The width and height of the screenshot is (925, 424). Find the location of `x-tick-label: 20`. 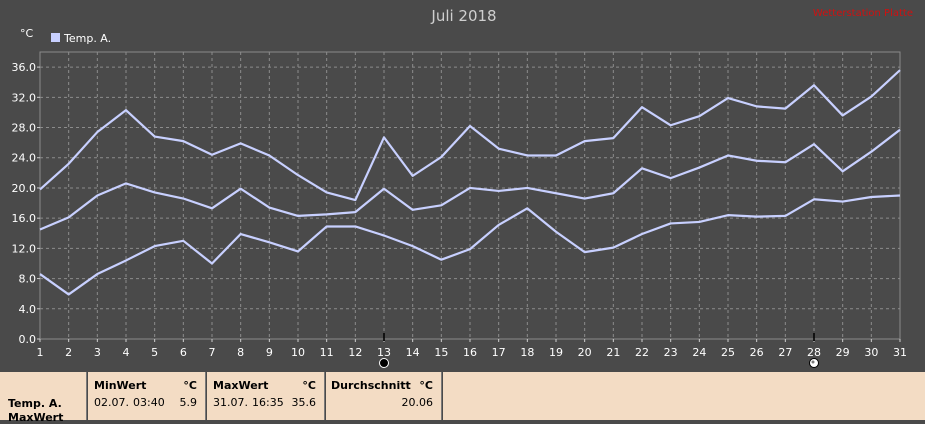

x-tick-label: 20 is located at coordinates (585, 352).